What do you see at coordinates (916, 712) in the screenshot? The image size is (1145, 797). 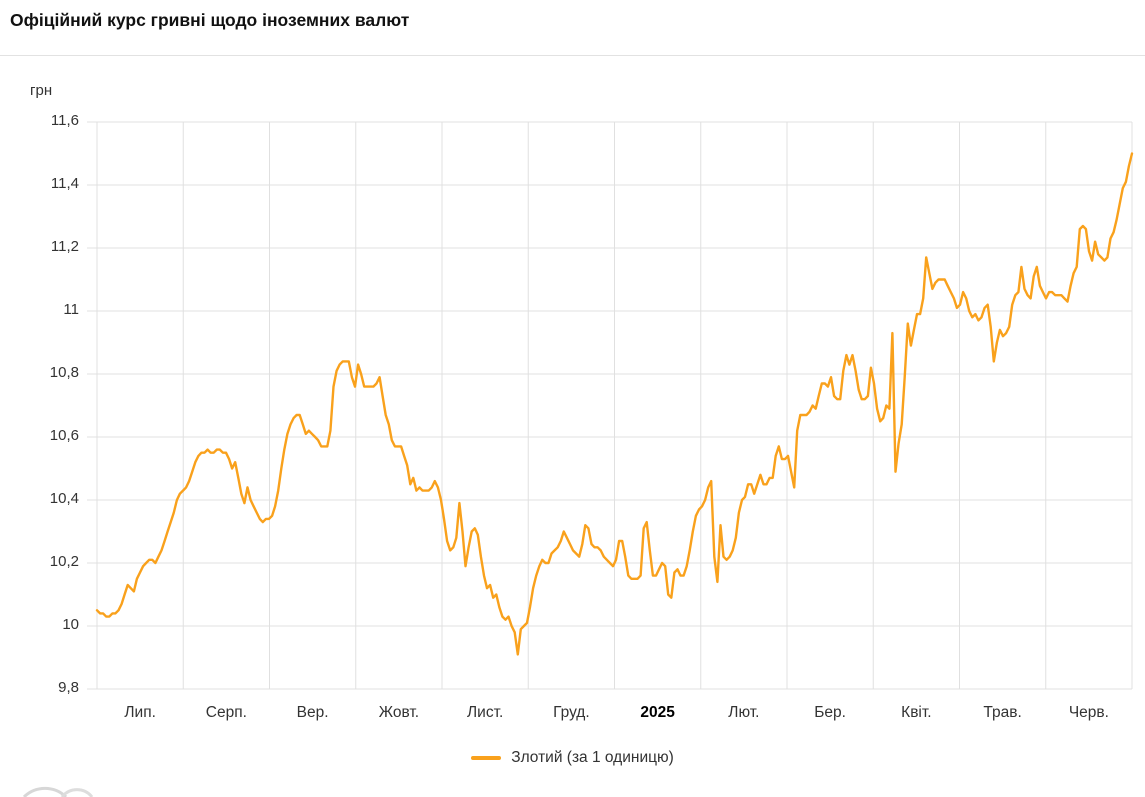 I see `x-axis-tick-label: Квіт.` at bounding box center [916, 712].